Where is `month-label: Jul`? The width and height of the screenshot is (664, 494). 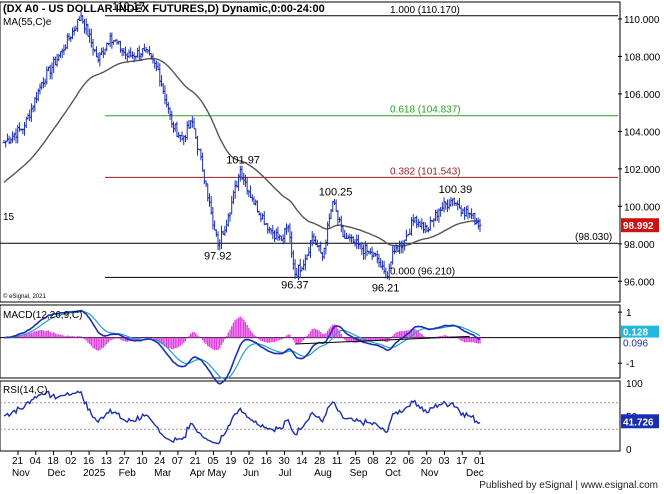
month-label: Jul is located at coordinates (285, 473).